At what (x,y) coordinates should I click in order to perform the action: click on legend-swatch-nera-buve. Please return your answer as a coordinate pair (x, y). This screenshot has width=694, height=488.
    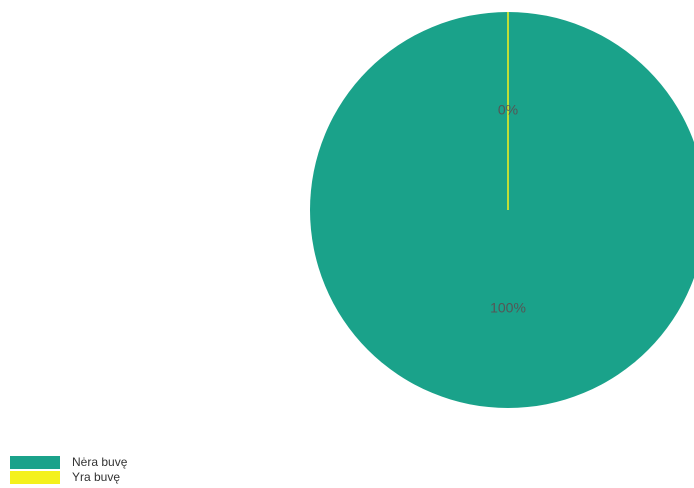
    Looking at the image, I should click on (35, 462).